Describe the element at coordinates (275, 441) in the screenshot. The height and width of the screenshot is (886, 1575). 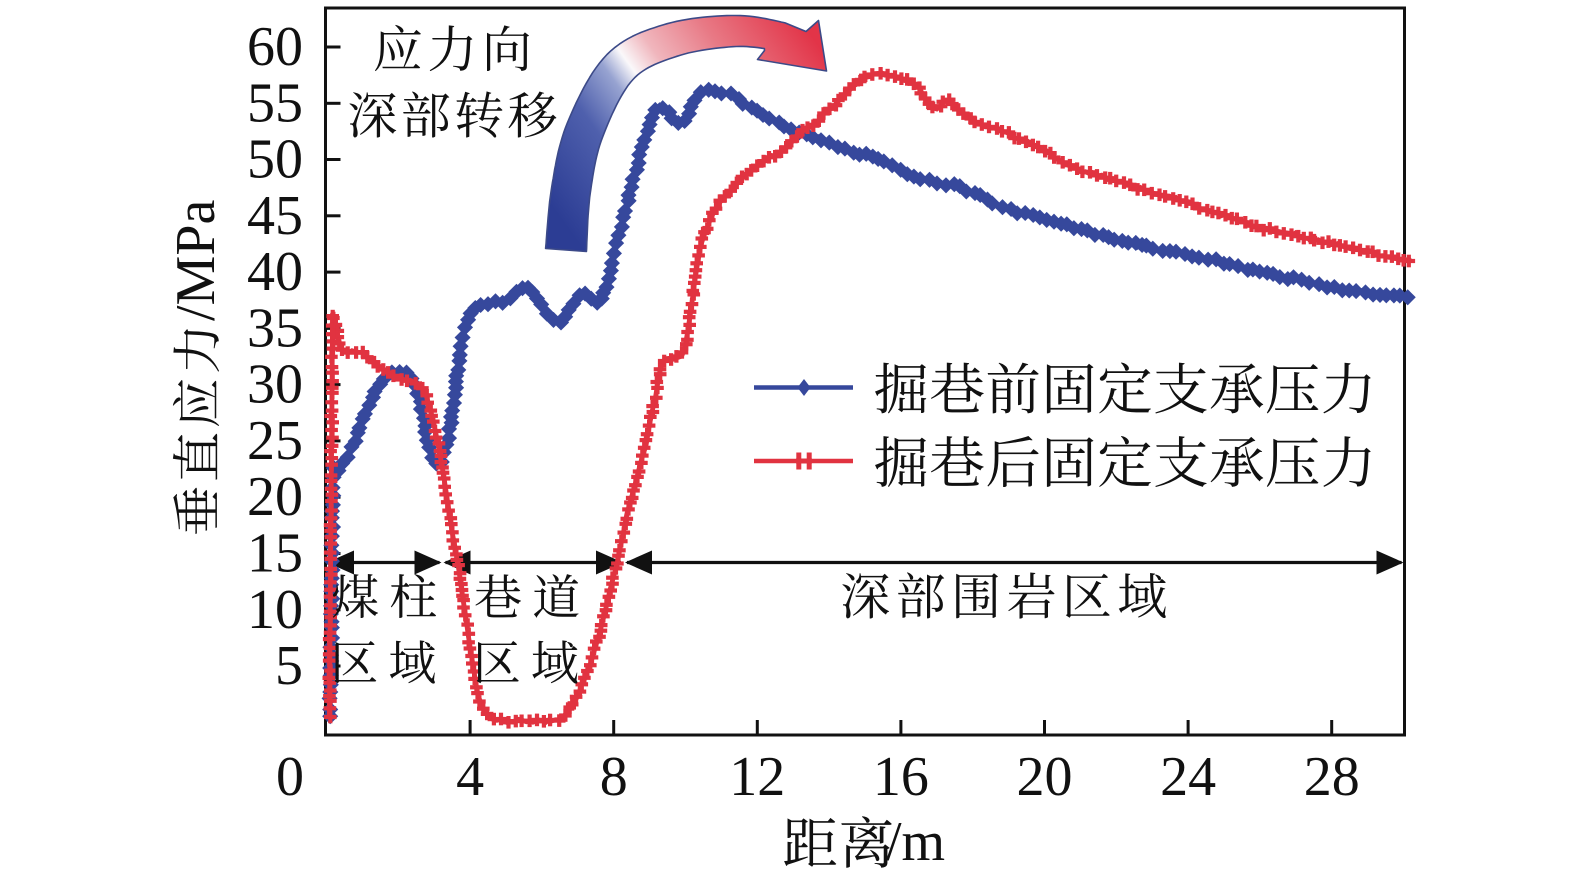
I see `svg-text: 25` at that location.